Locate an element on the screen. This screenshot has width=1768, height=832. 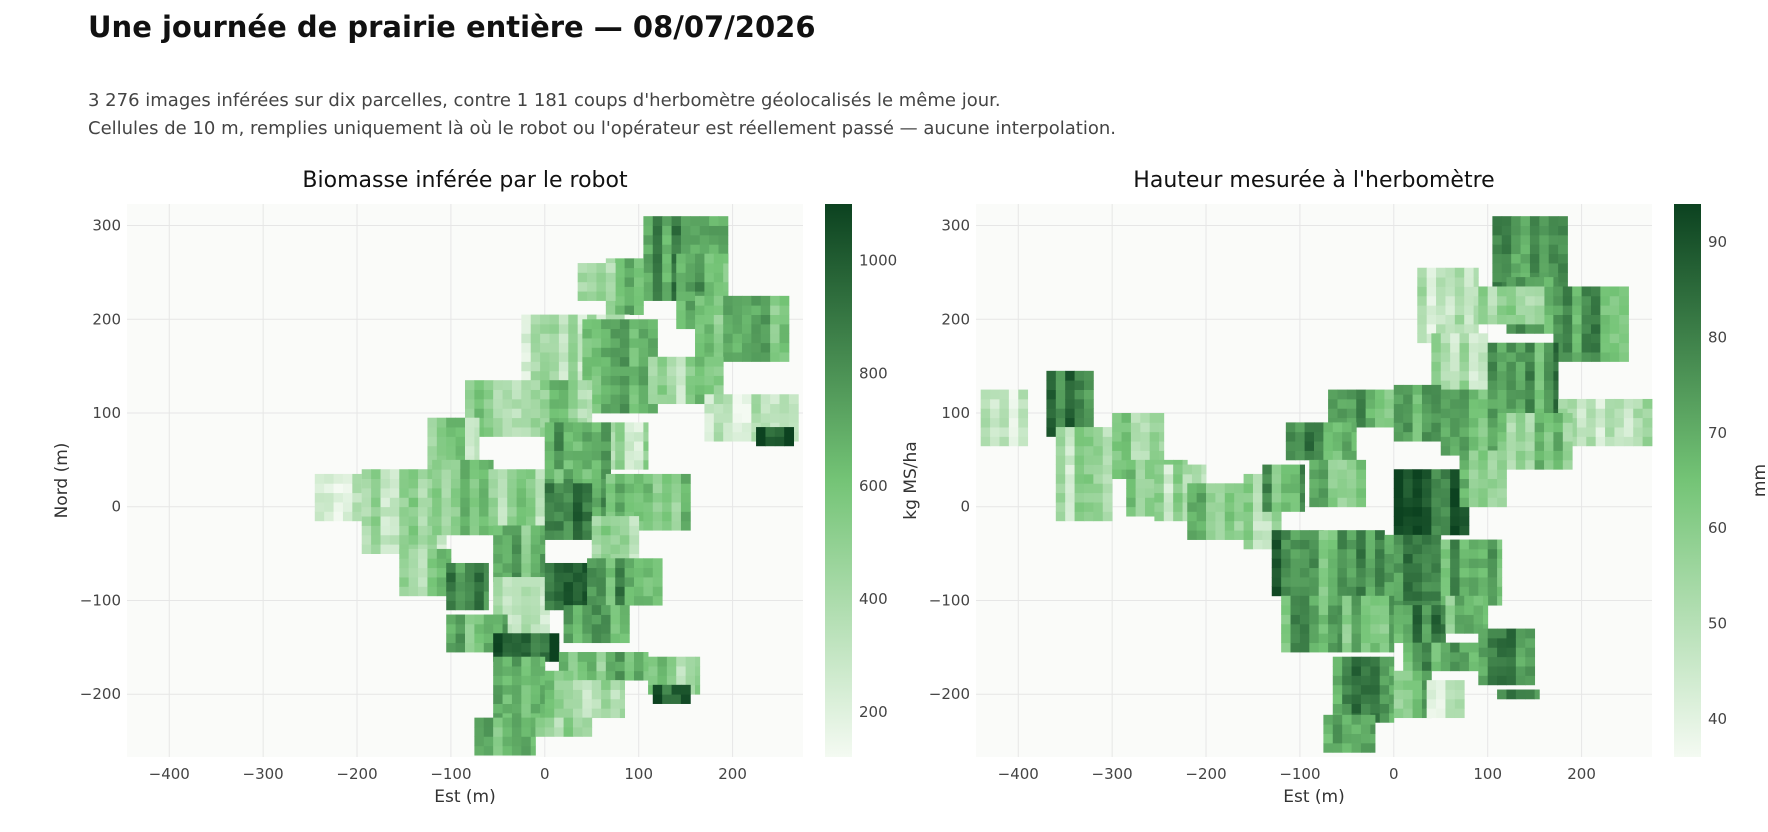
y-tick-label: −200 is located at coordinates (100, 694).